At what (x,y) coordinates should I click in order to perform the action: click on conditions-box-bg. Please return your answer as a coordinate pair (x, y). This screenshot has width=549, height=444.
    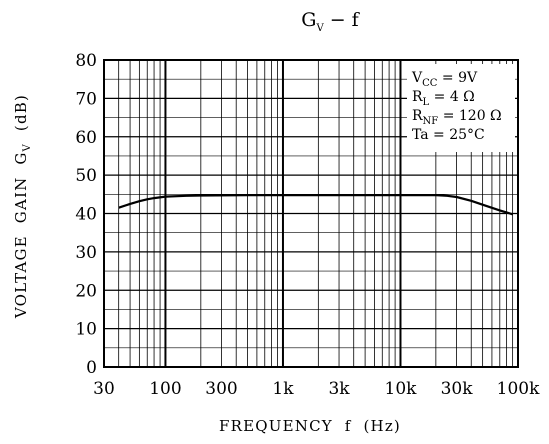
    Looking at the image, I should click on (461, 108).